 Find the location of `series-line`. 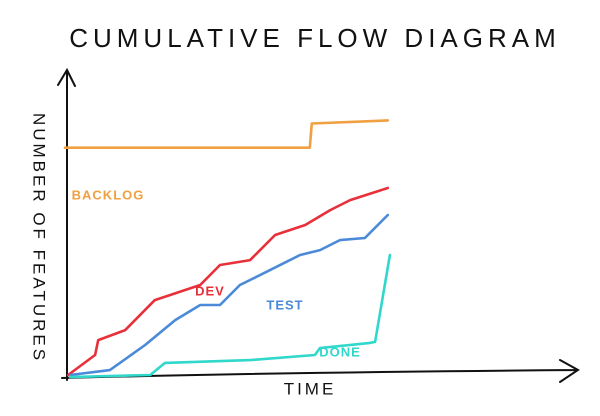

series-line is located at coordinates (226, 134).